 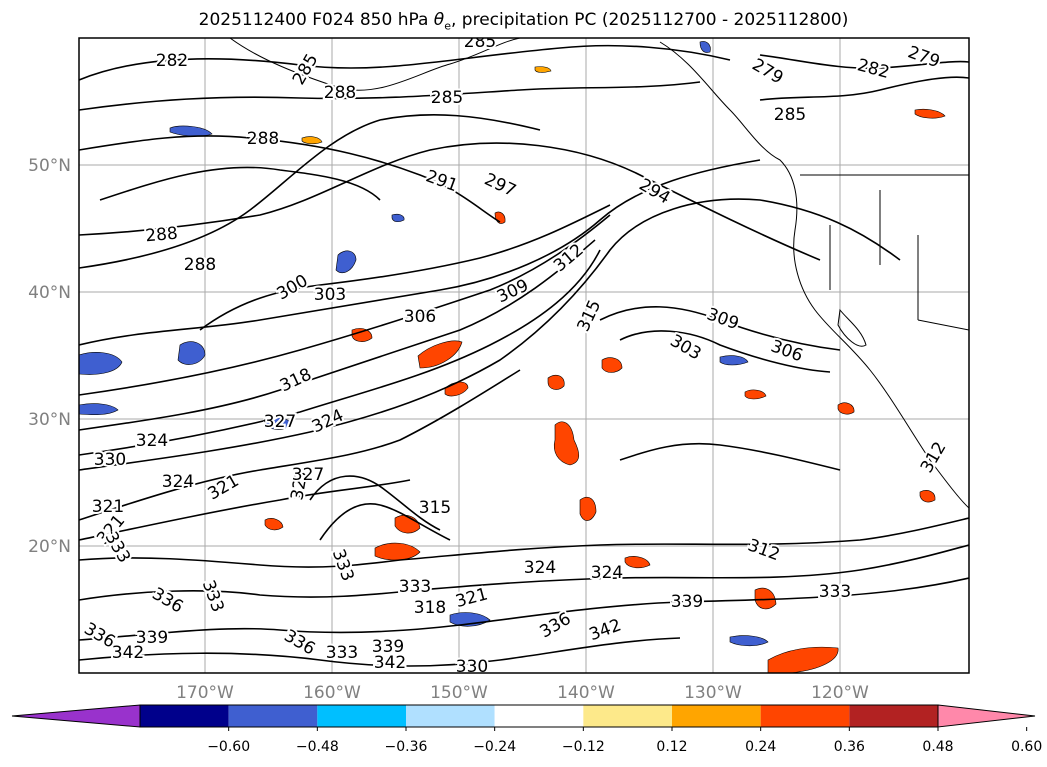 What do you see at coordinates (586, 693) in the screenshot?
I see `lon-label: 140°W` at bounding box center [586, 693].